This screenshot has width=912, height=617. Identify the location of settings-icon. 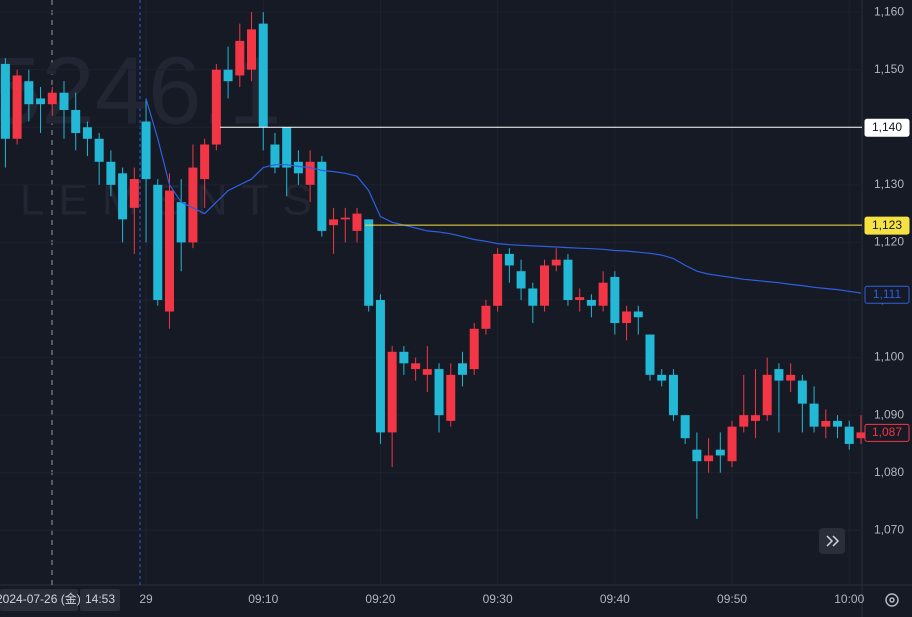
(892, 600).